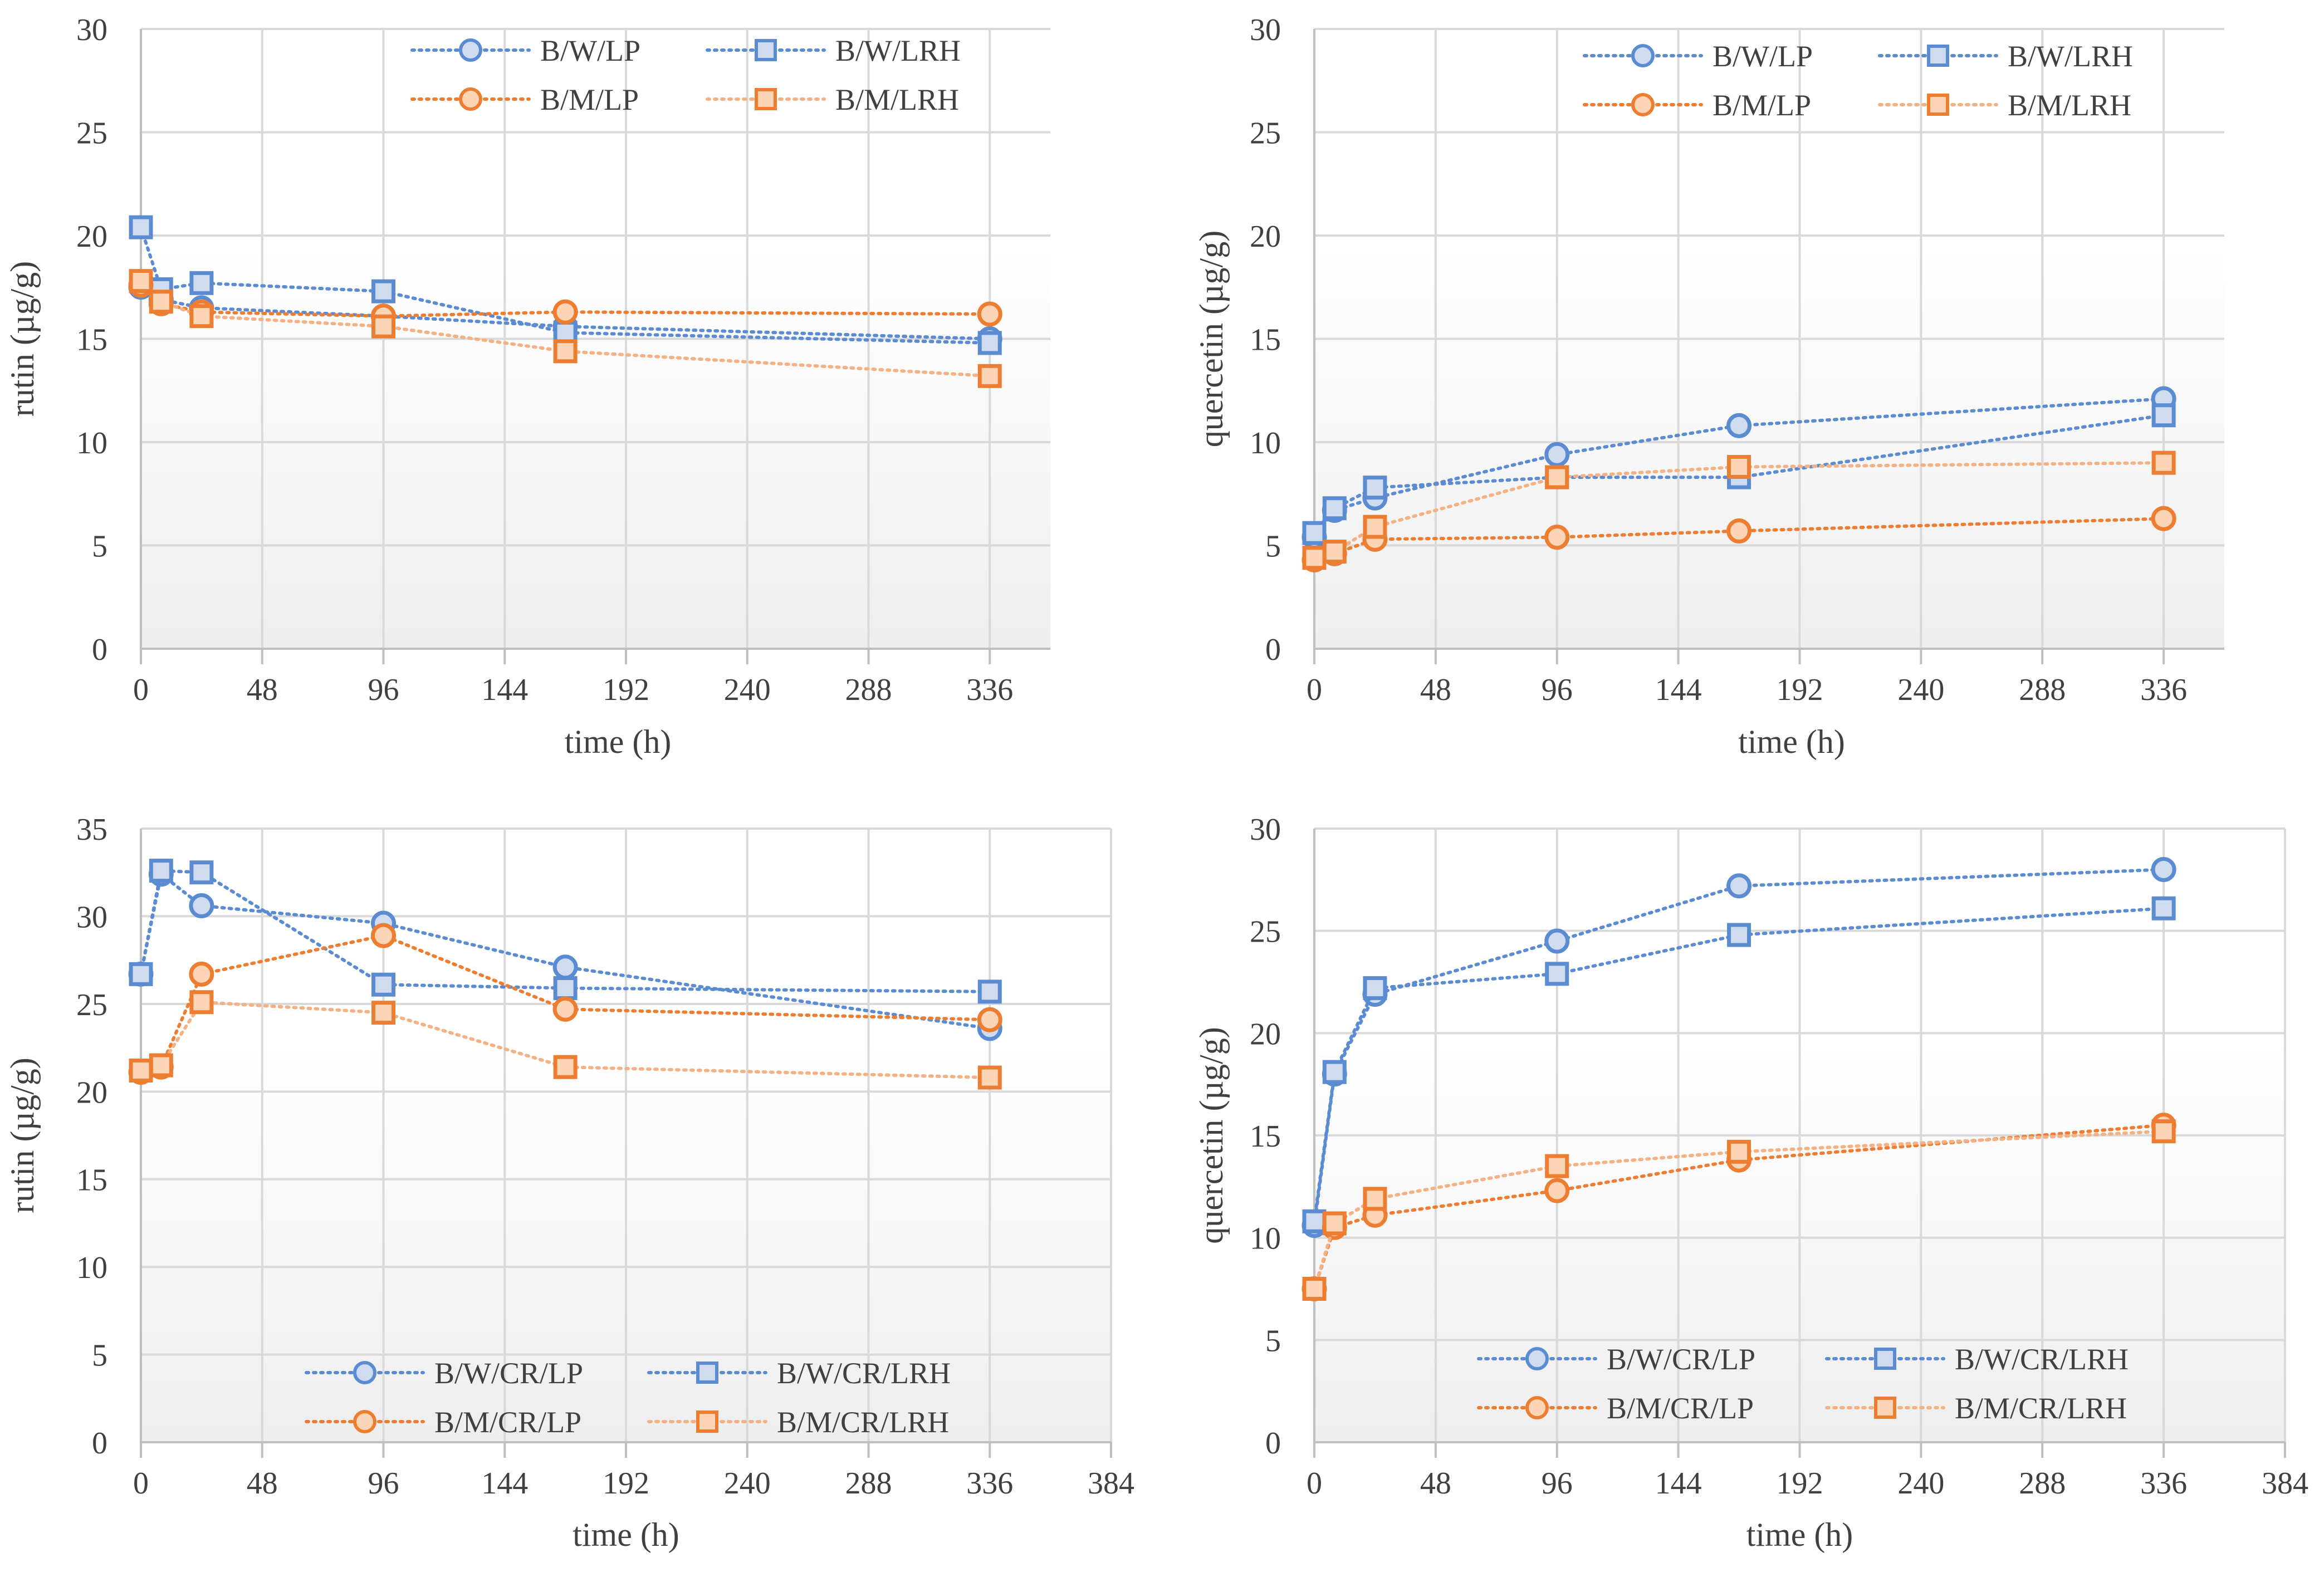  Describe the element at coordinates (92, 830) in the screenshot. I see `y-tick-label: 35` at that location.